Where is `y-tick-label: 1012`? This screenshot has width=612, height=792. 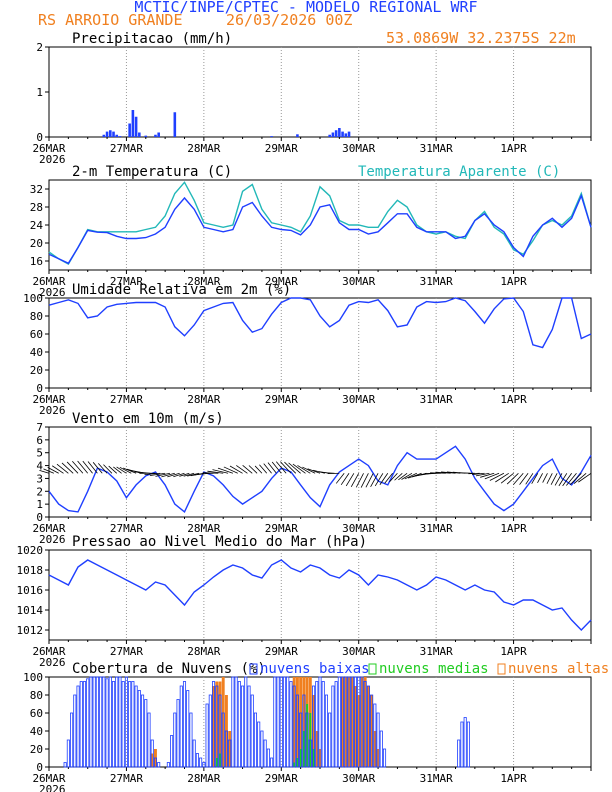
y-tick-label: 1012 is located at coordinates (30, 630).